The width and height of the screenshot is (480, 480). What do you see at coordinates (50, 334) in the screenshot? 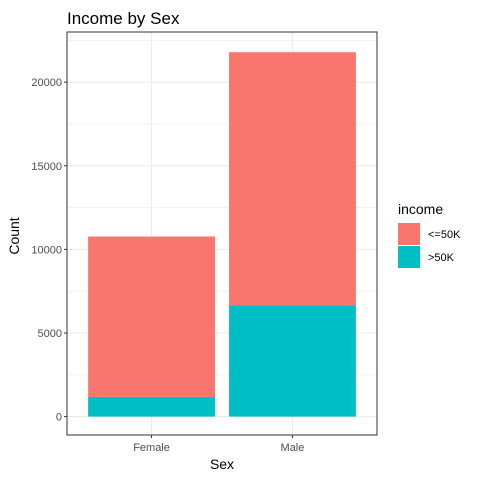
I see `y-tick-label: 5000` at bounding box center [50, 334].